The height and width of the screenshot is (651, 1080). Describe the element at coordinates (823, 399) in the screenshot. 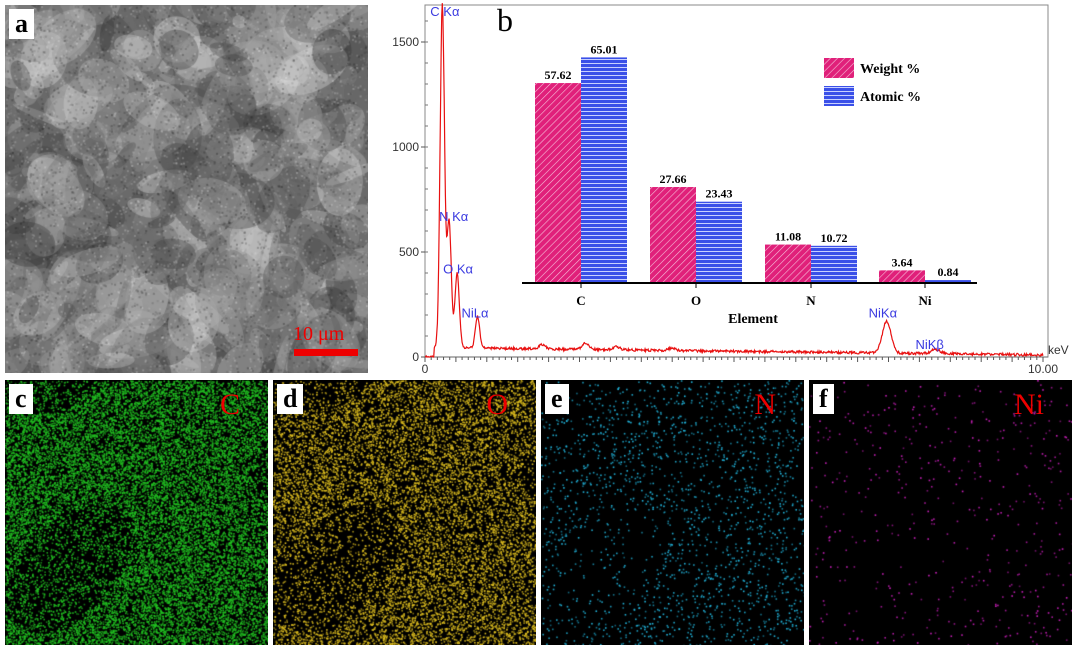

I see `panel-label-f: f` at that location.